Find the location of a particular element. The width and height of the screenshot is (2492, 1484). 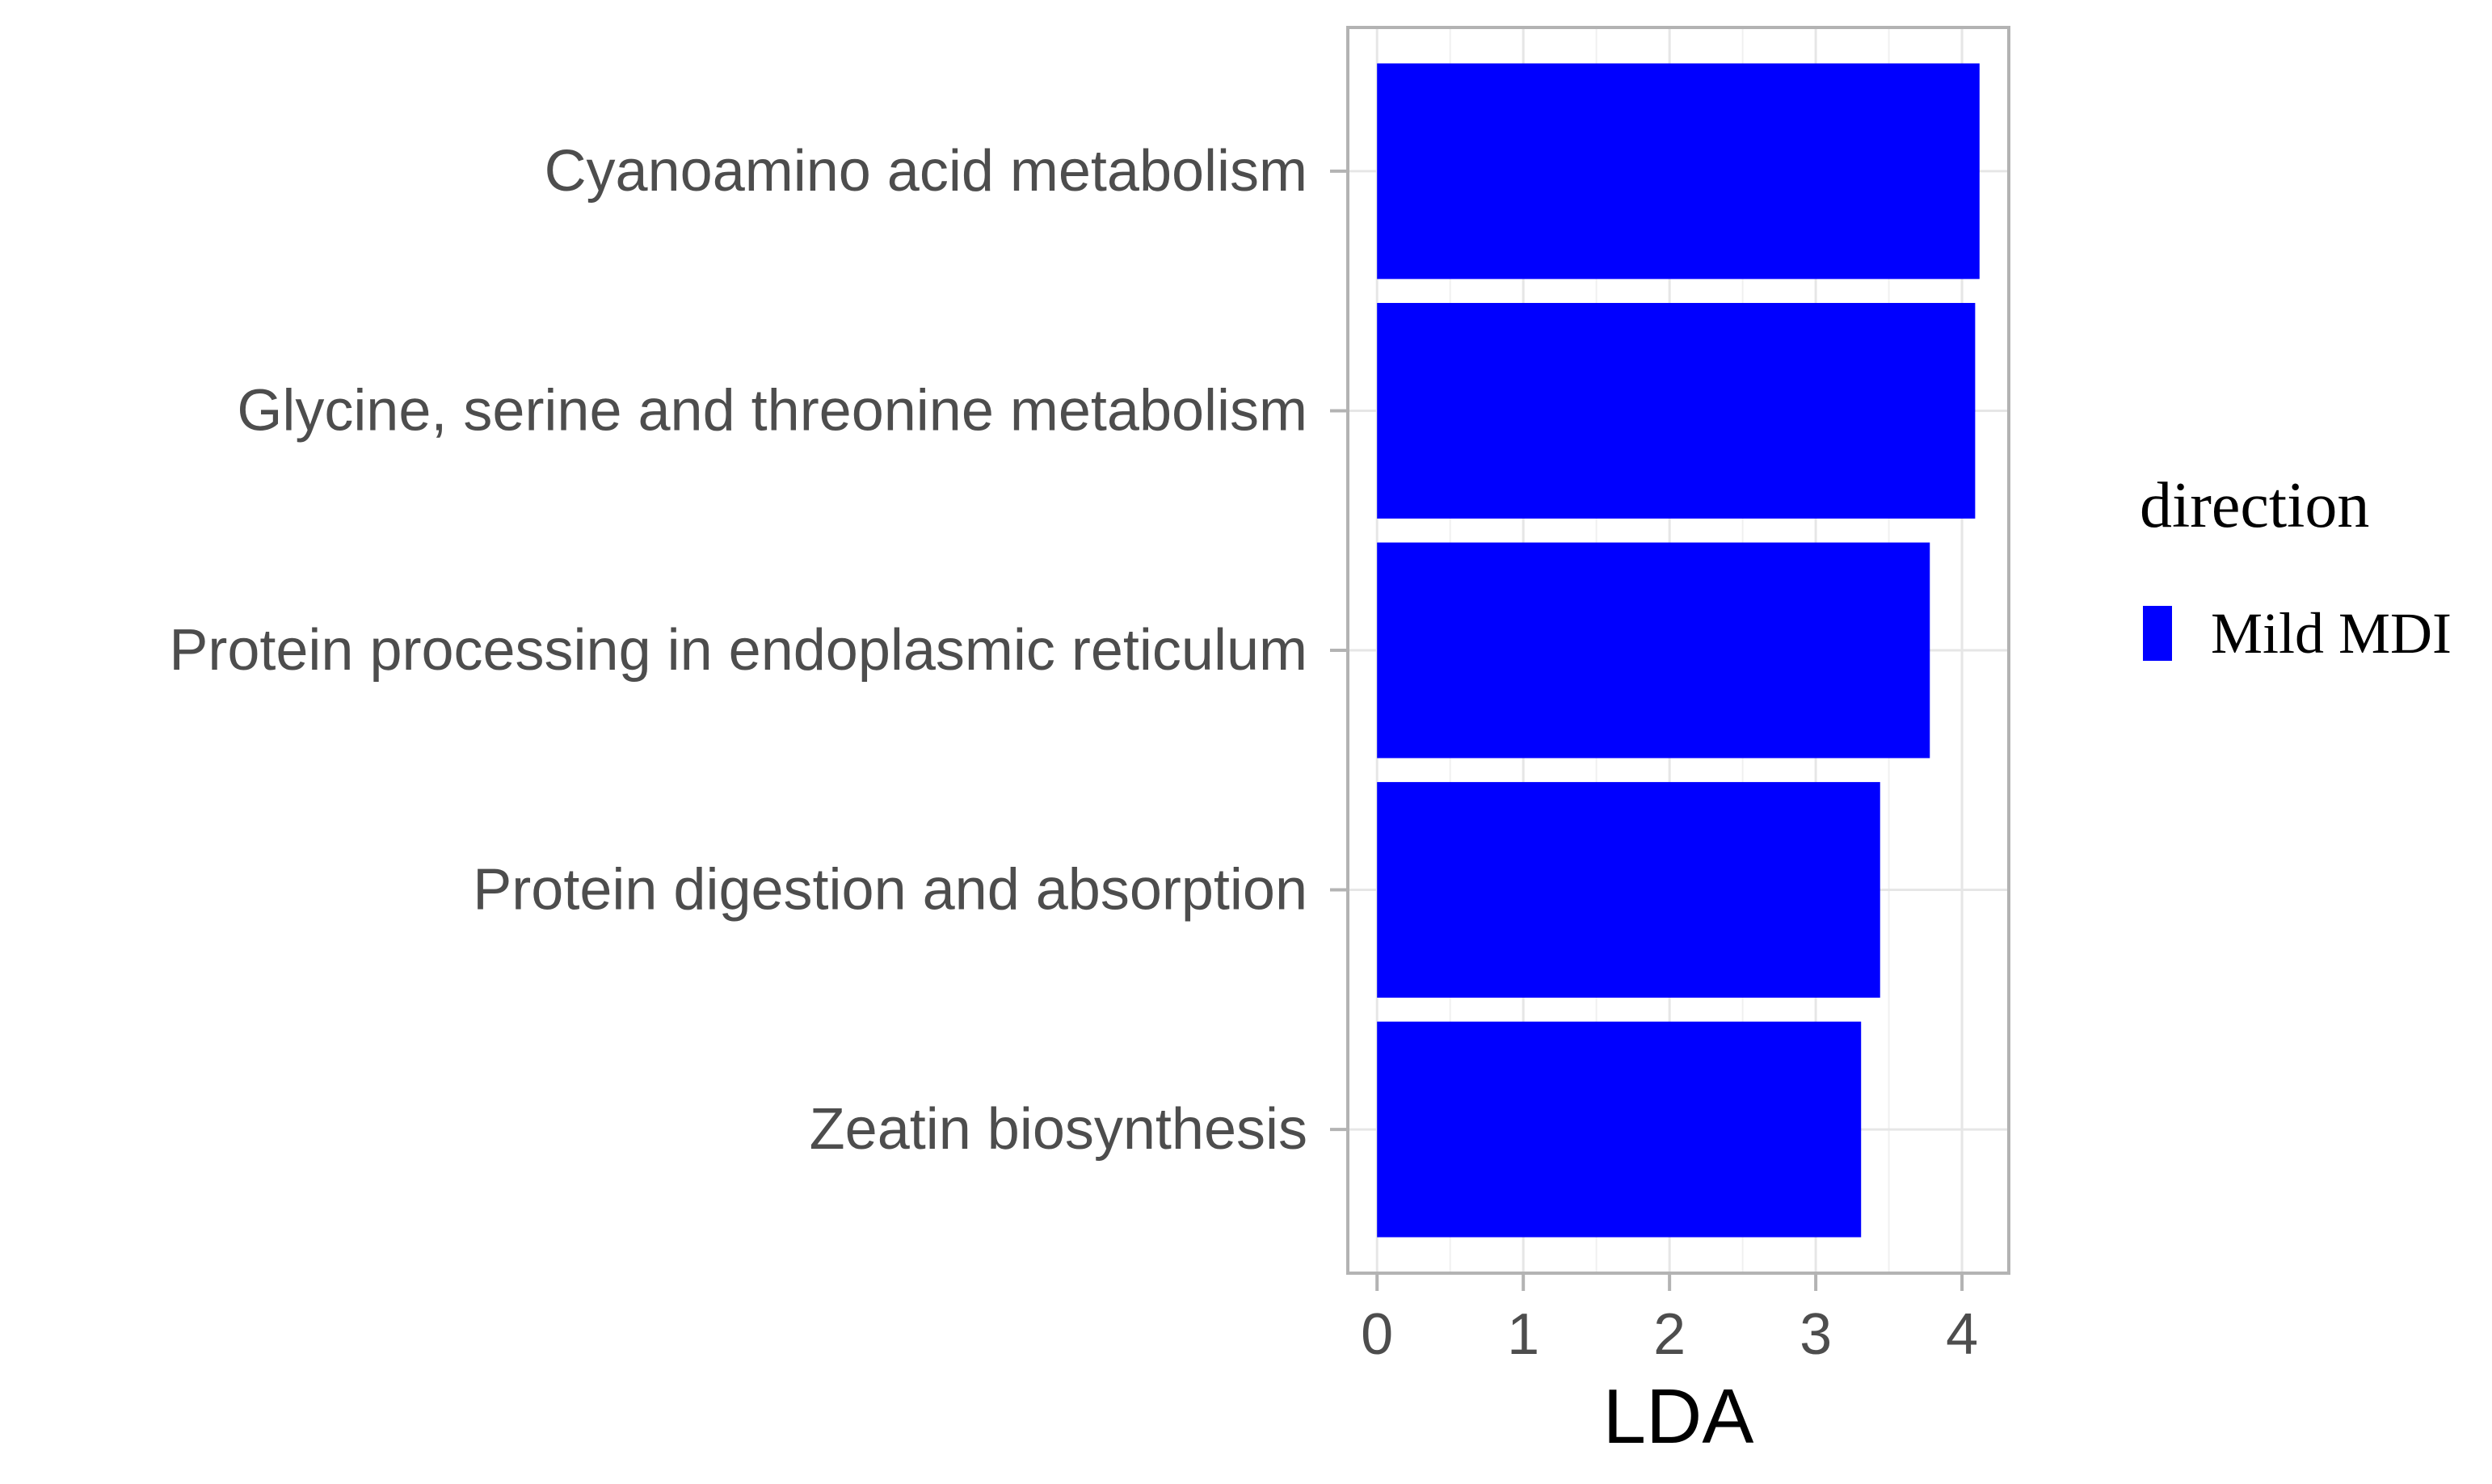

x-axis: 0 1 2 3 4 is located at coordinates (1669, 1320).